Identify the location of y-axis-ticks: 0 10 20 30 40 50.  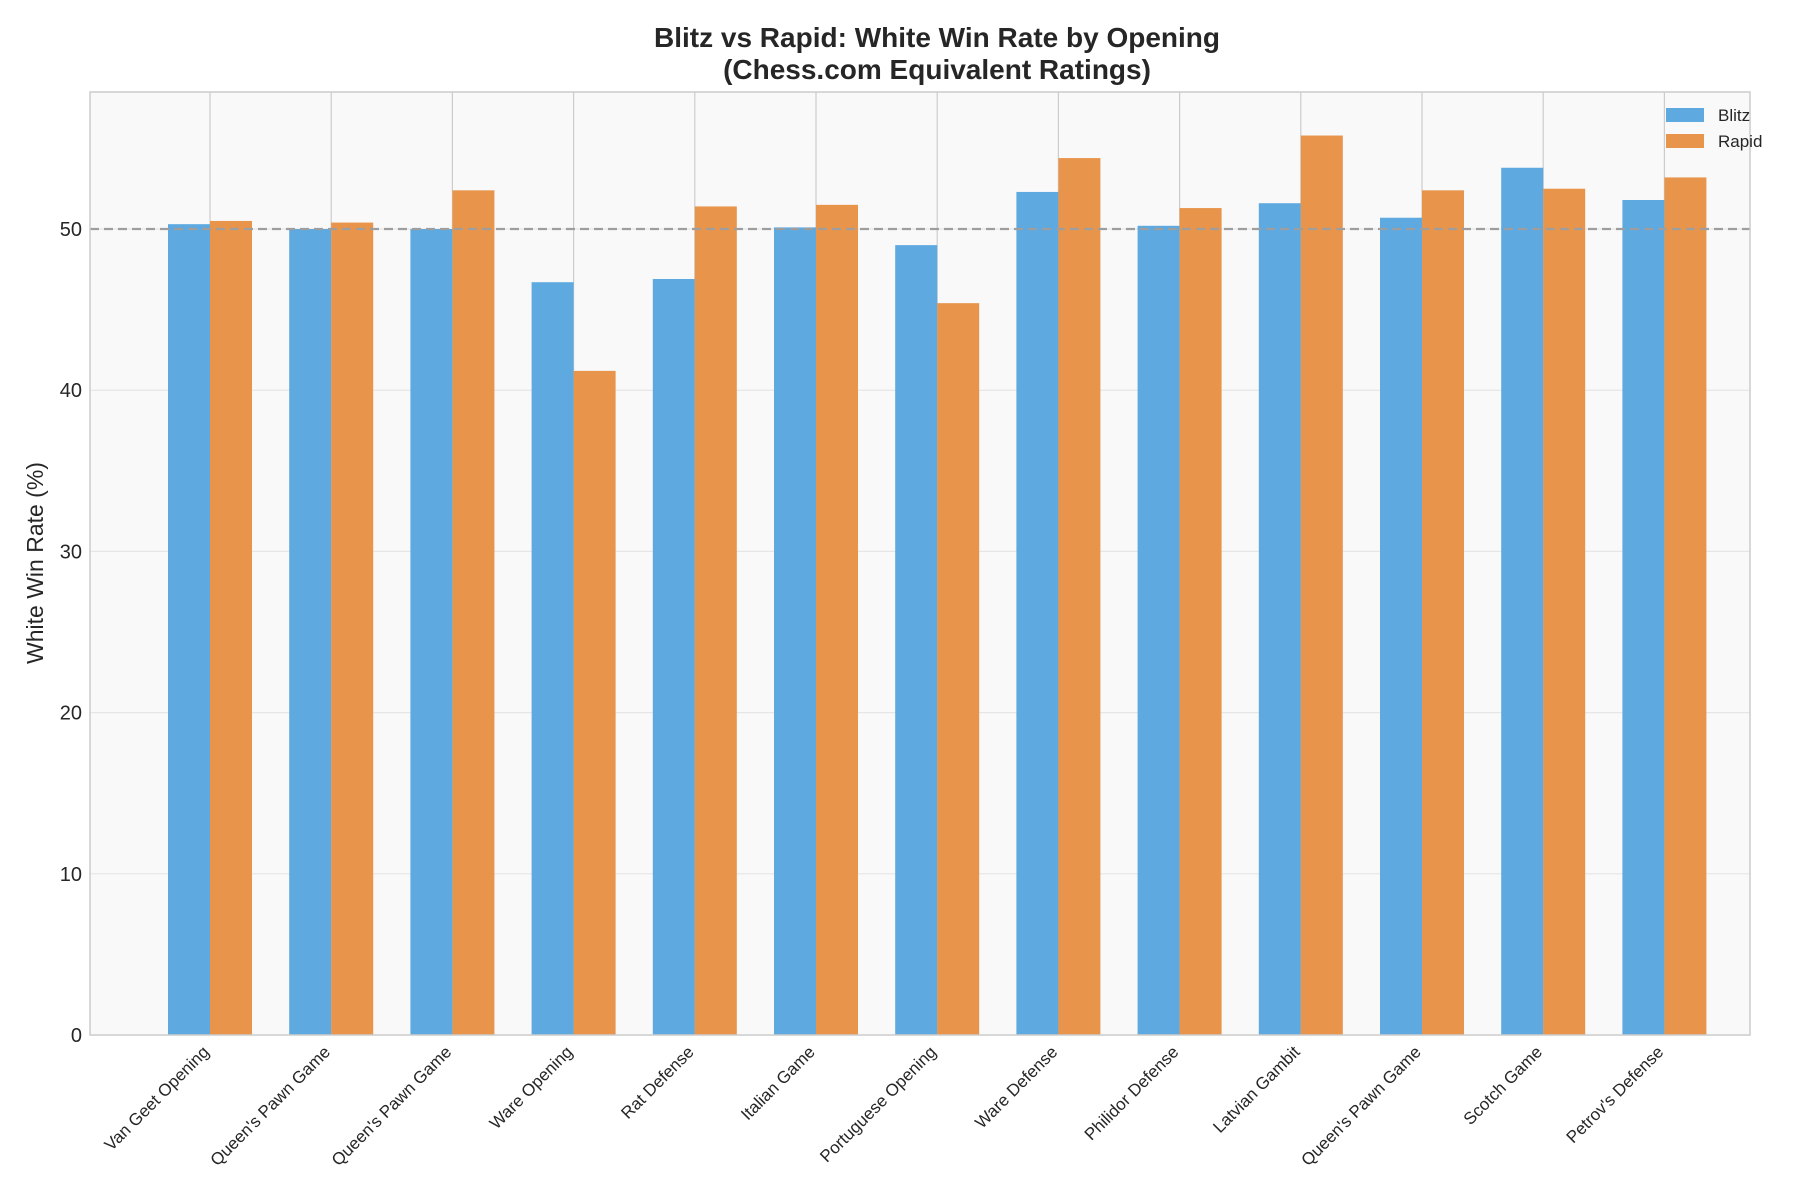
(71, 633).